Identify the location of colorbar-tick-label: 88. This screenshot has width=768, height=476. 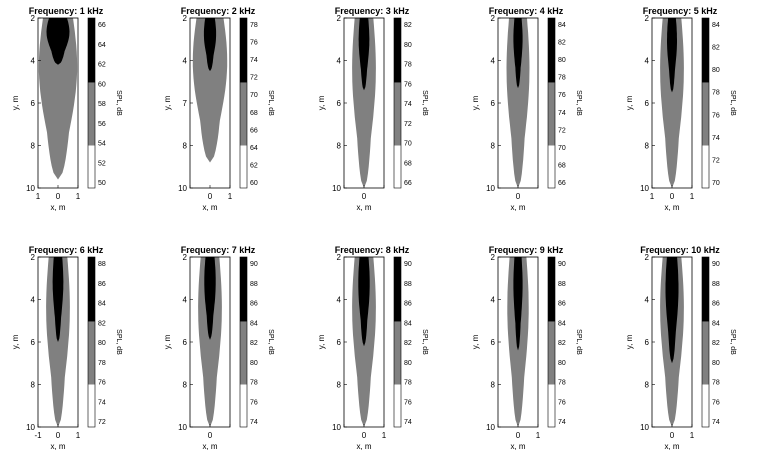
(102, 264).